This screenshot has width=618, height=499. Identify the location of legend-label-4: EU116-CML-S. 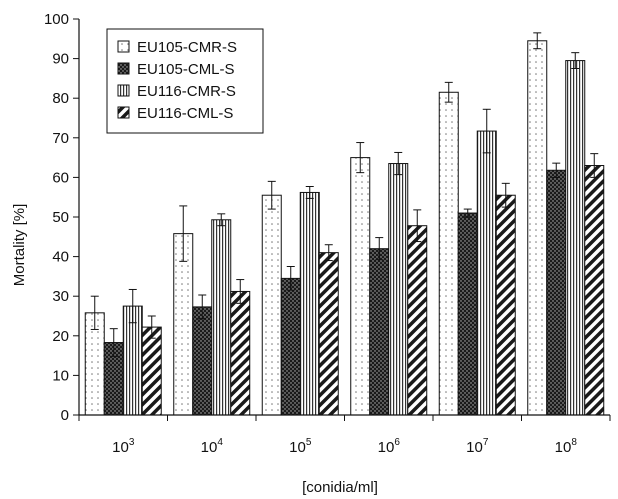
(185, 113).